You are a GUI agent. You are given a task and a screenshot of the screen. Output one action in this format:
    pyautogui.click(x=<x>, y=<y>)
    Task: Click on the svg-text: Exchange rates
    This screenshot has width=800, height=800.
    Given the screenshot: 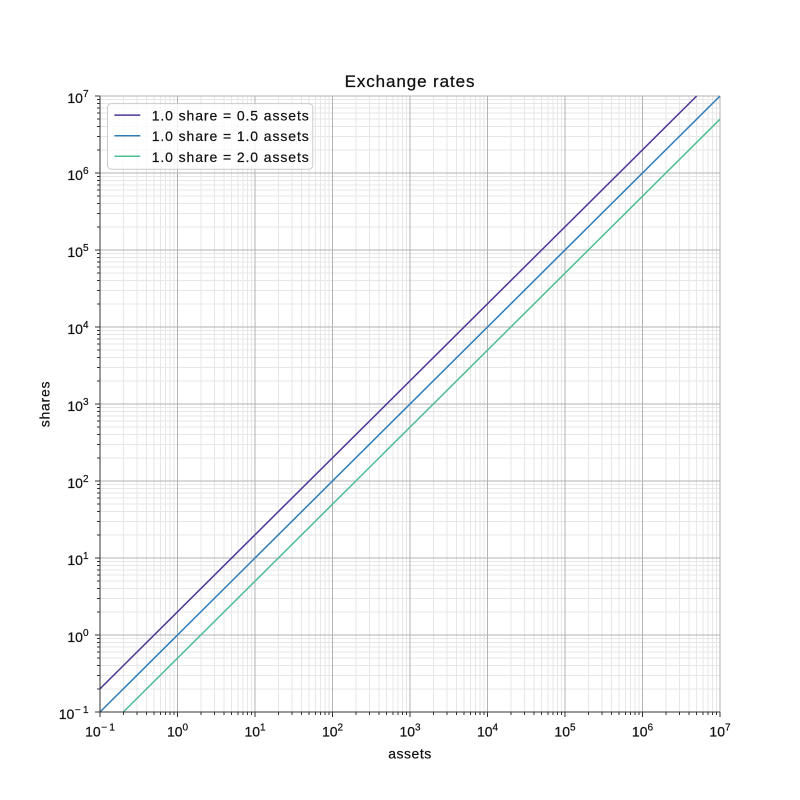 What is the action you would take?
    pyautogui.click(x=410, y=81)
    